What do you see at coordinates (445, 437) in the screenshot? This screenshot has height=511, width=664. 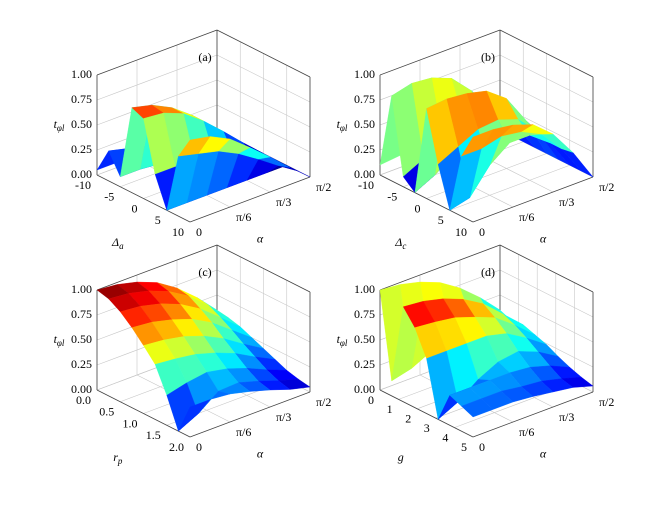 I see `x-tick-label: 4` at bounding box center [445, 437].